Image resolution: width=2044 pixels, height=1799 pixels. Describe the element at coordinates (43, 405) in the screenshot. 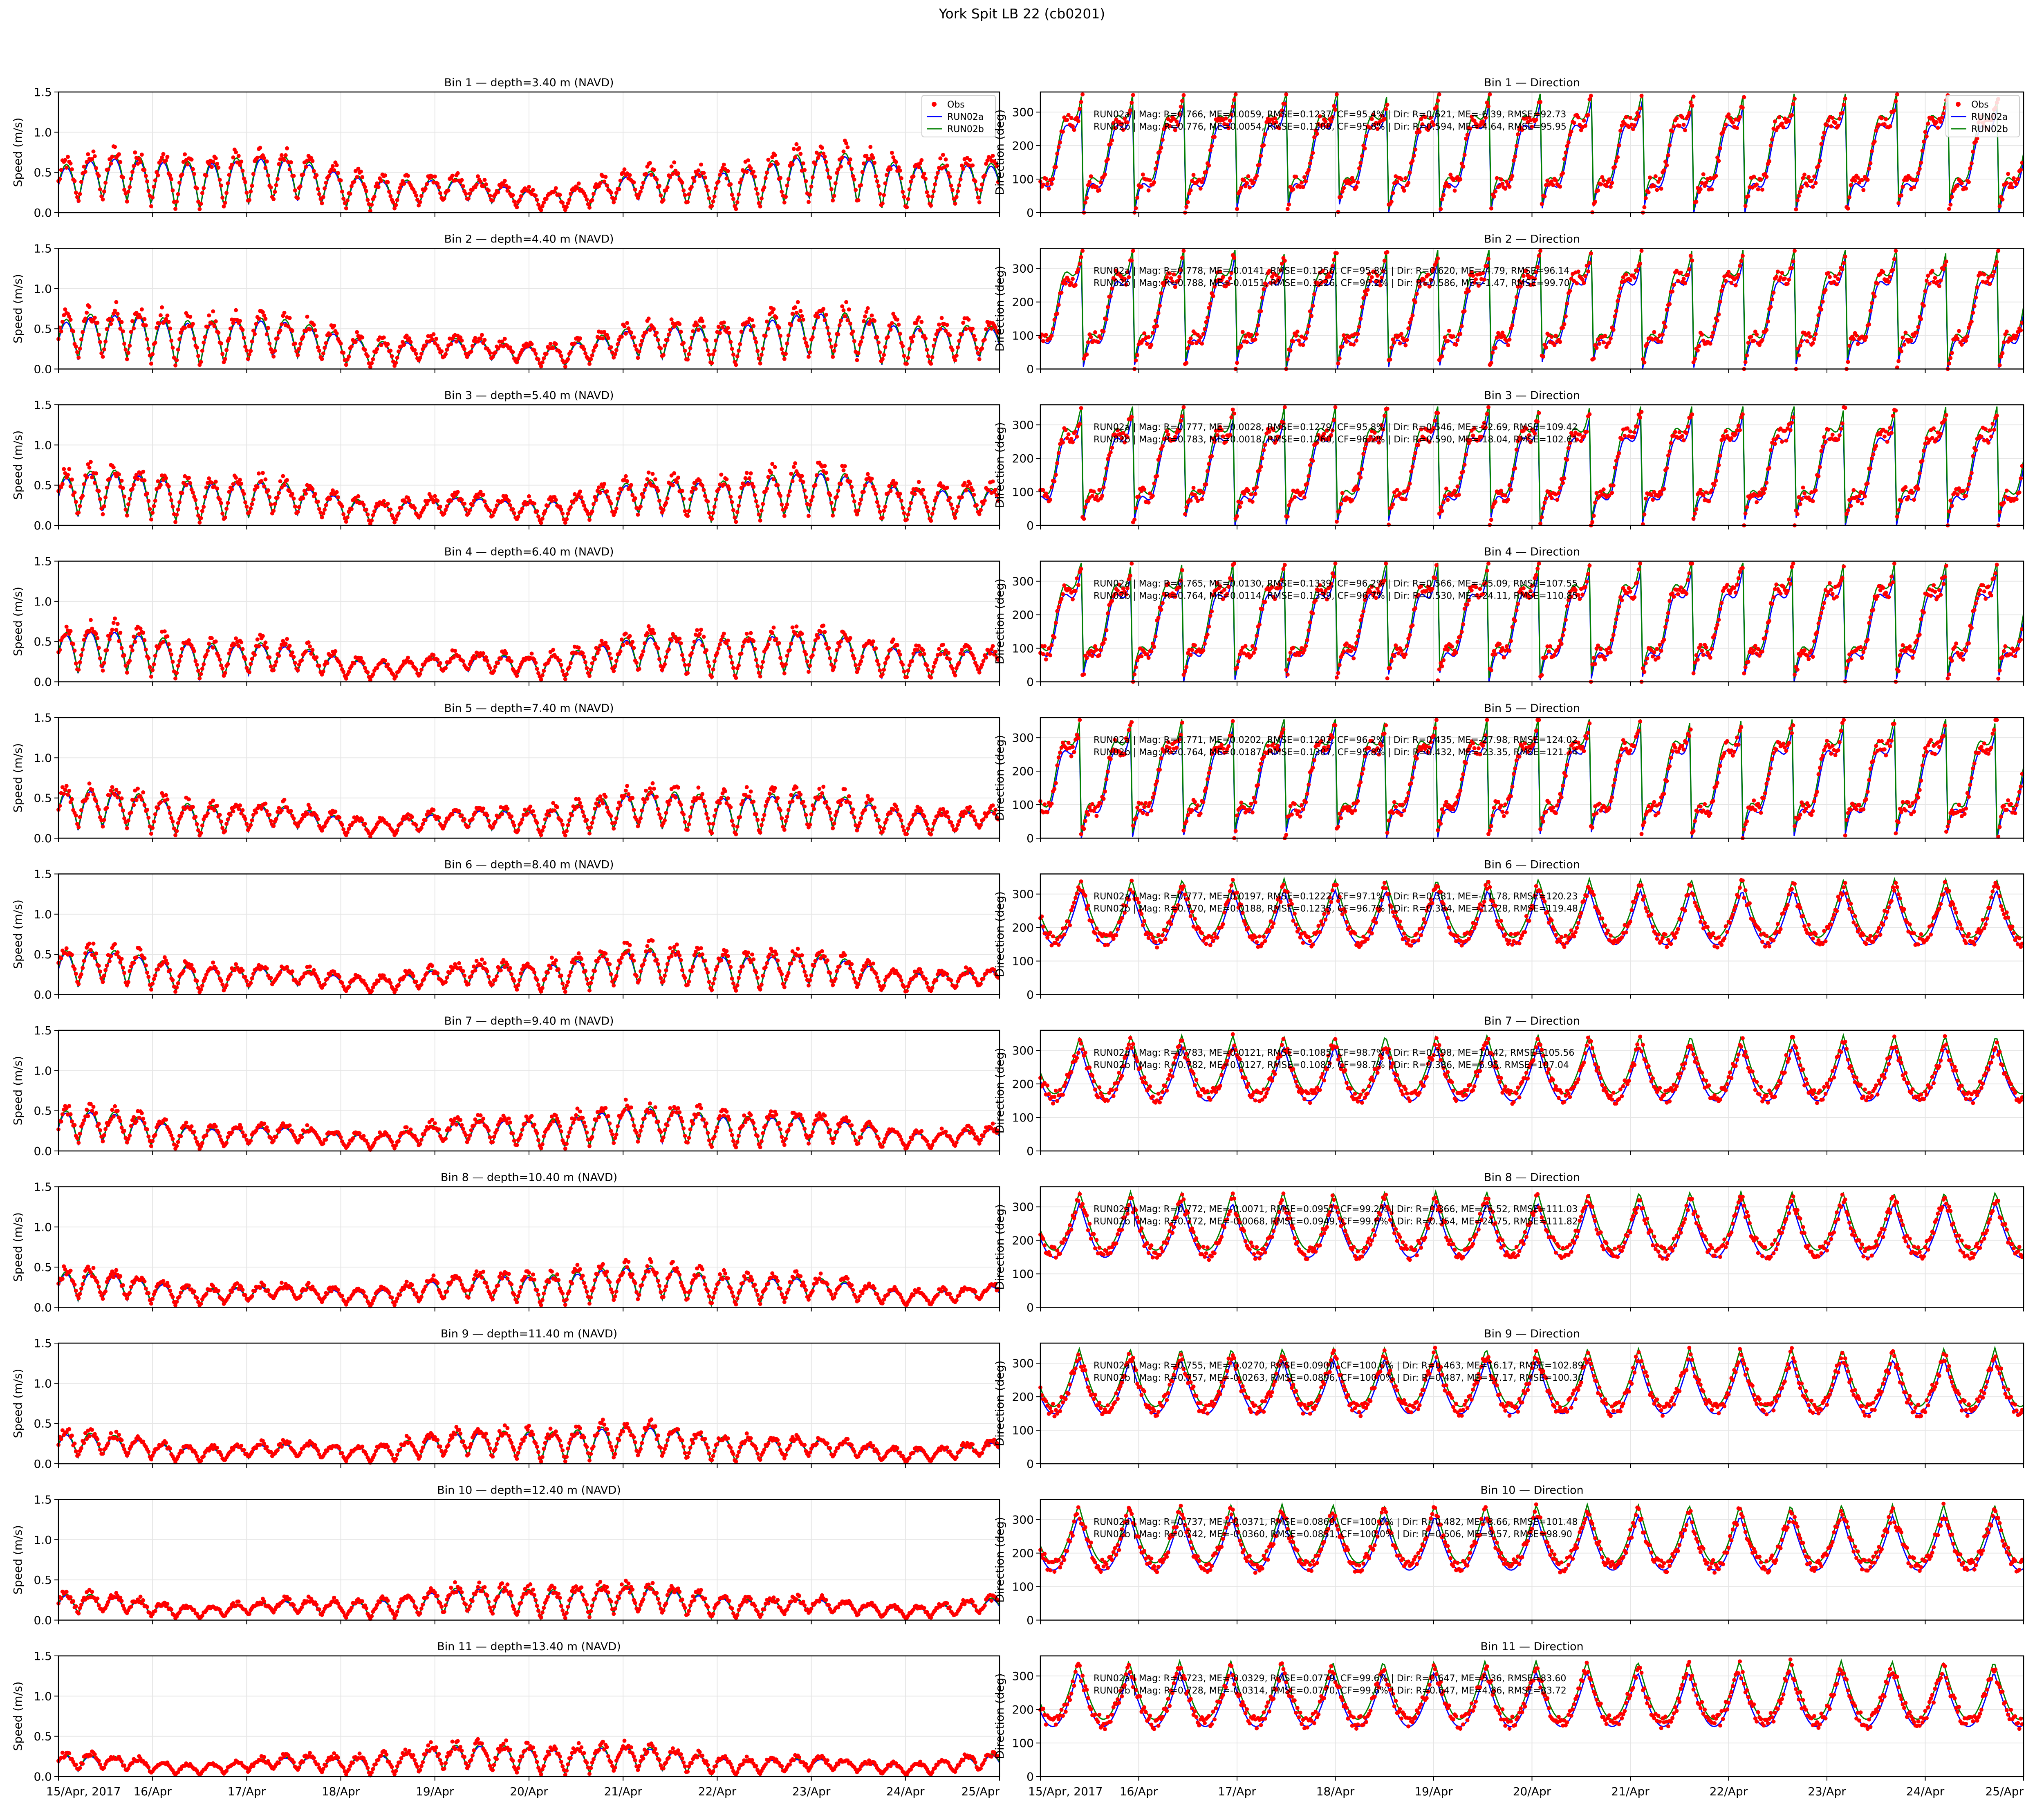

I see `y-tick-label: 1.5` at that location.